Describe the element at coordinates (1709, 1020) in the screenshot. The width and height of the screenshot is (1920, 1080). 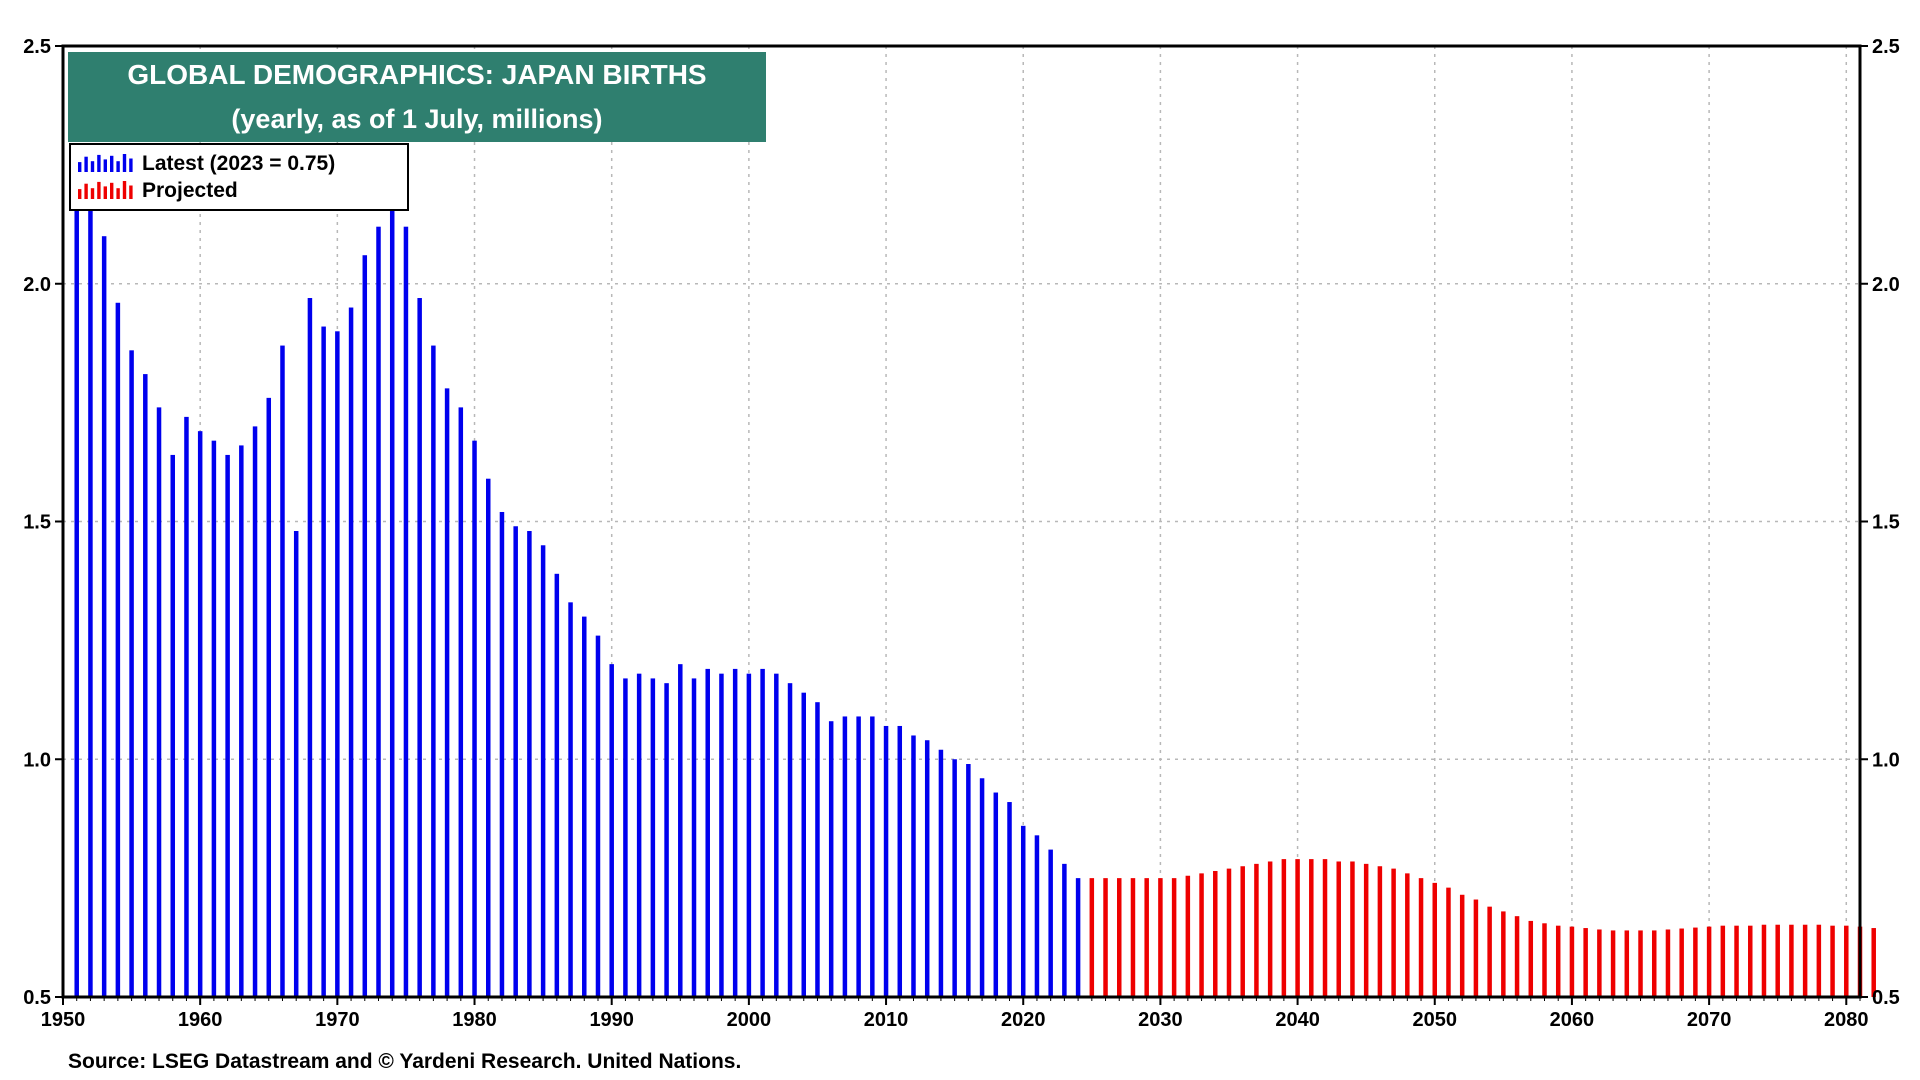
I see `x-tick-label: 2070` at that location.